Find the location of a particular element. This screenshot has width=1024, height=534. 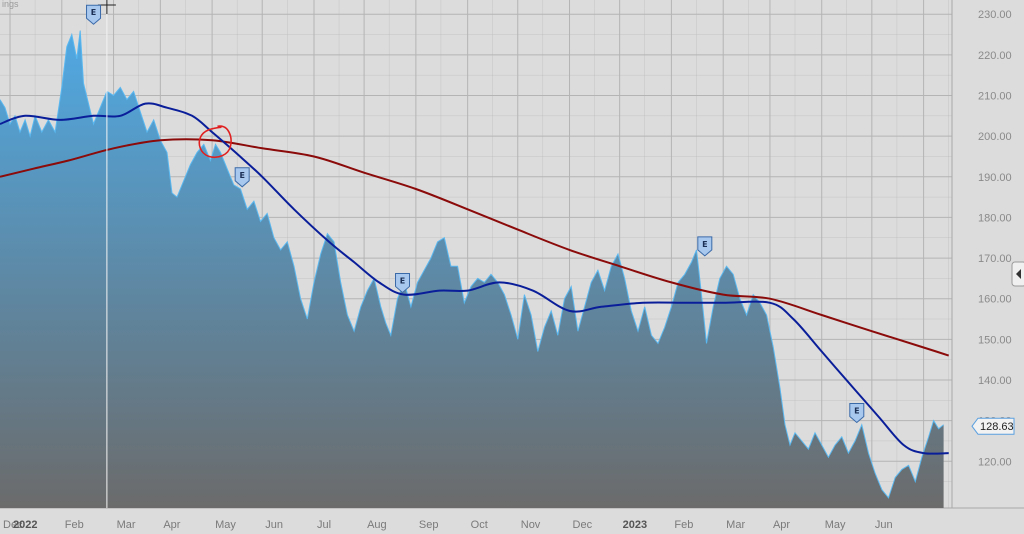

y-tick-label: 210.00 is located at coordinates (995, 97).